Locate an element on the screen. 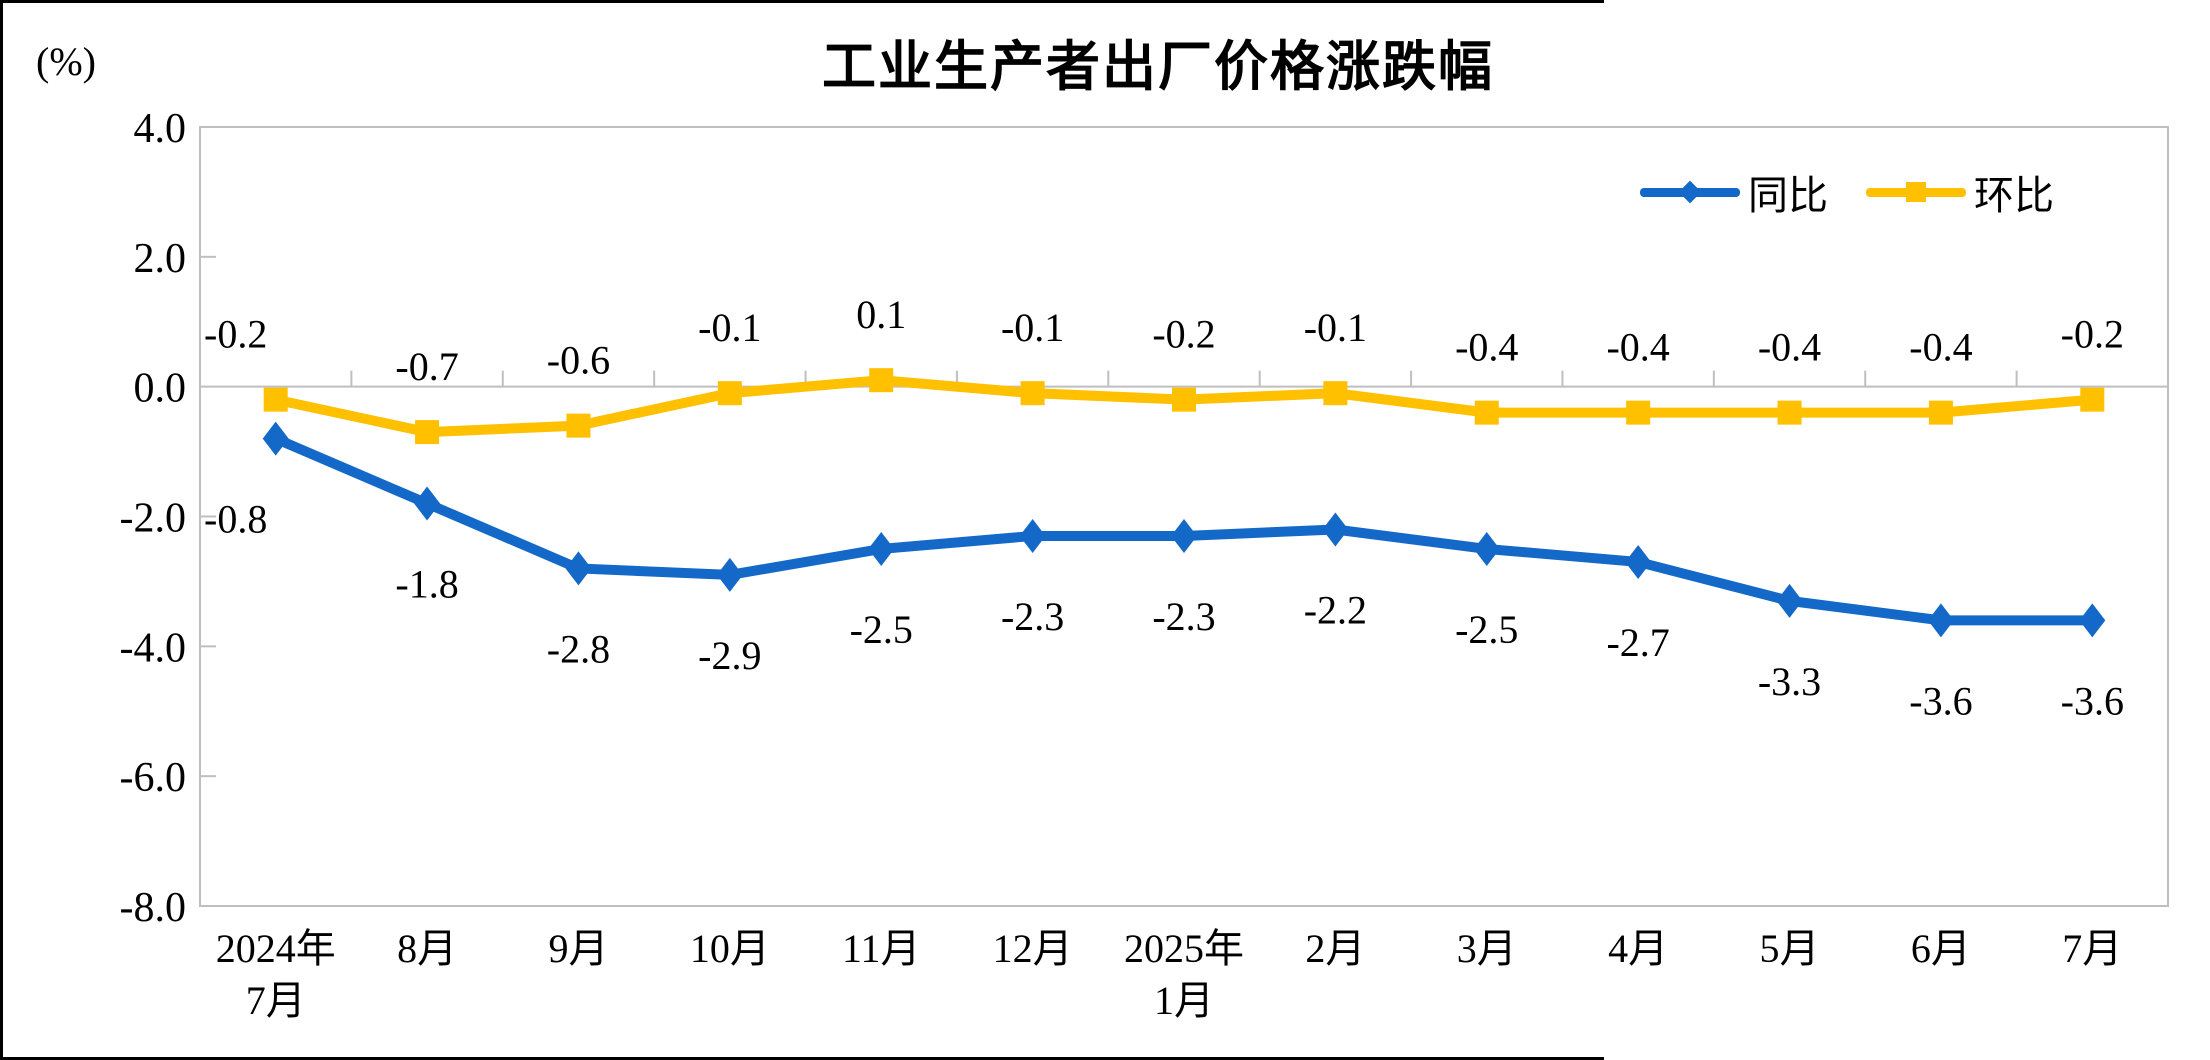  y-axis-tick-label: -8.0 is located at coordinates (153, 908).